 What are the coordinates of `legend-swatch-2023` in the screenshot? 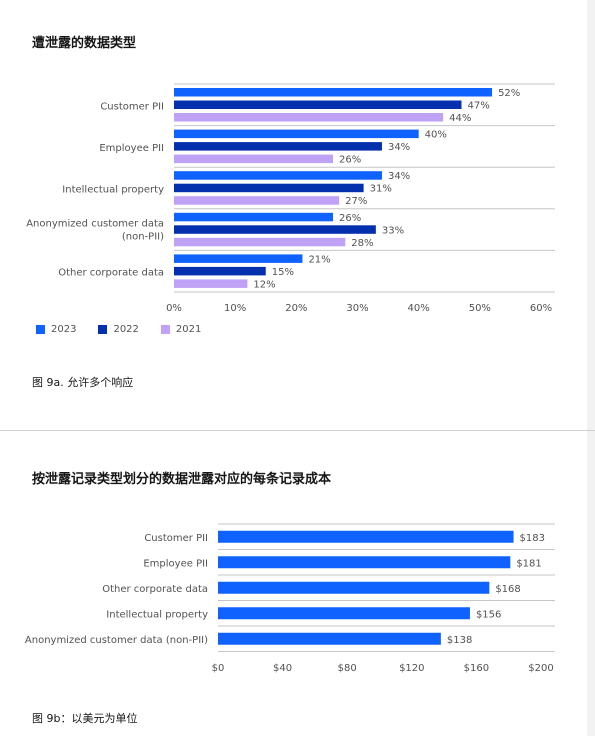 It's located at (40, 329).